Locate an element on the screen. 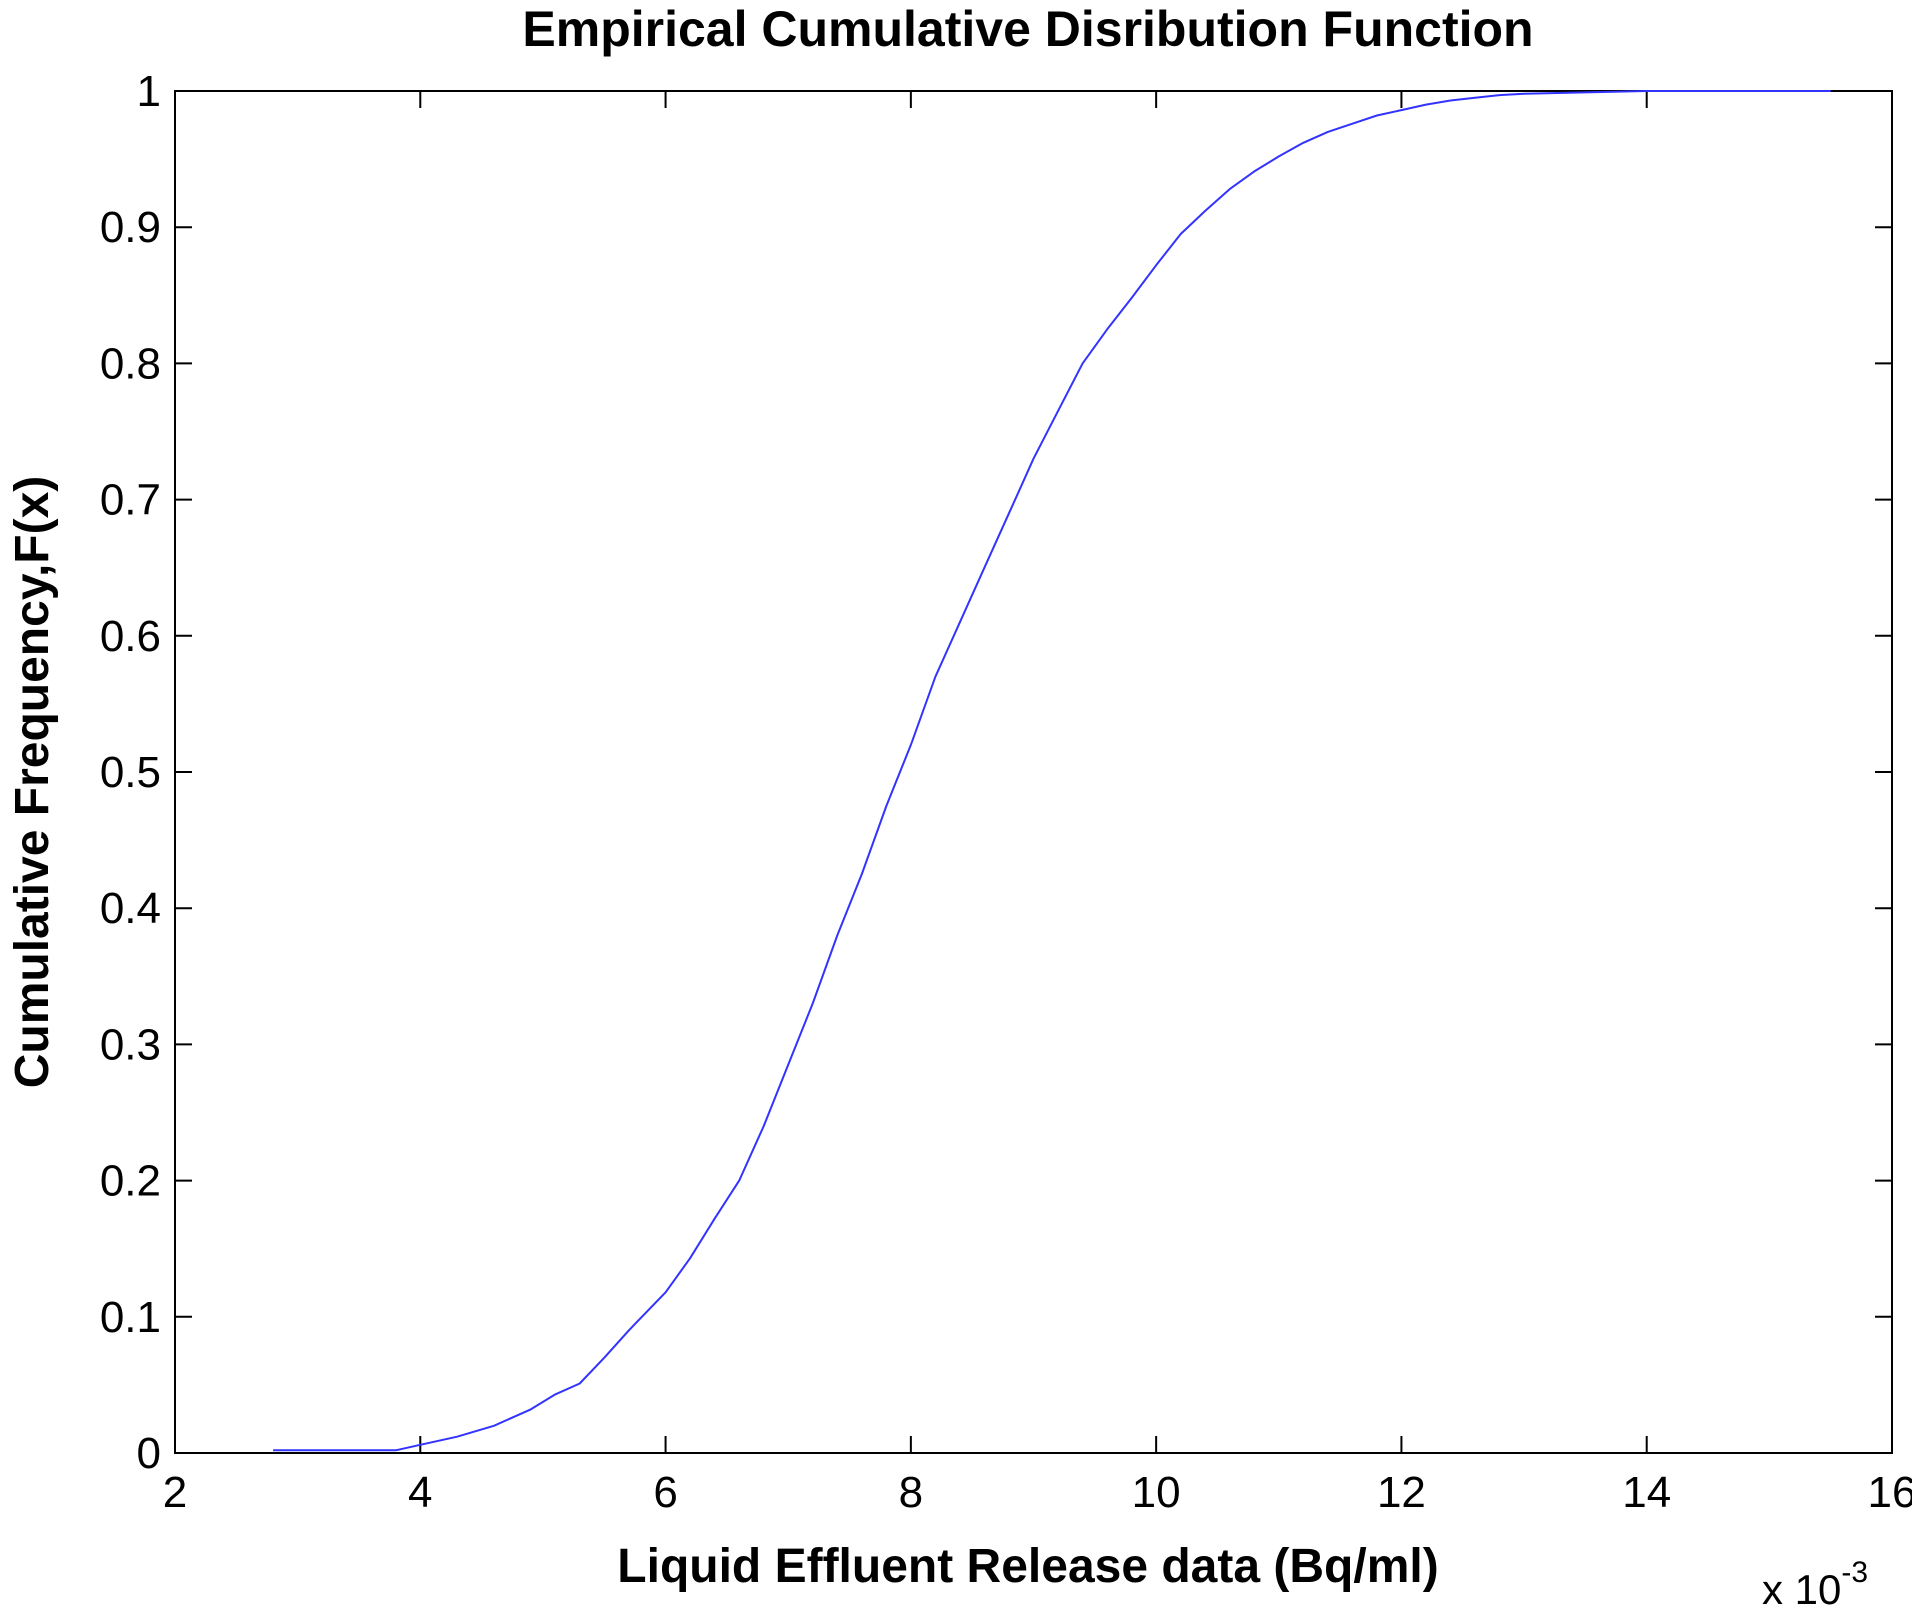  x-tick-label: 12 is located at coordinates (1401, 1492).